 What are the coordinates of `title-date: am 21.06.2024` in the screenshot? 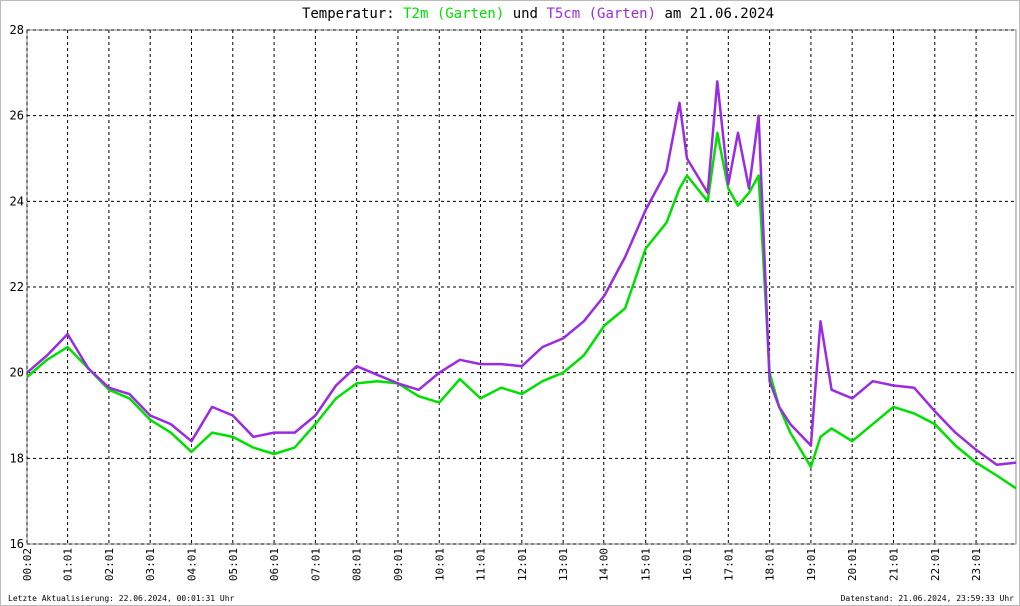 It's located at (719, 14).